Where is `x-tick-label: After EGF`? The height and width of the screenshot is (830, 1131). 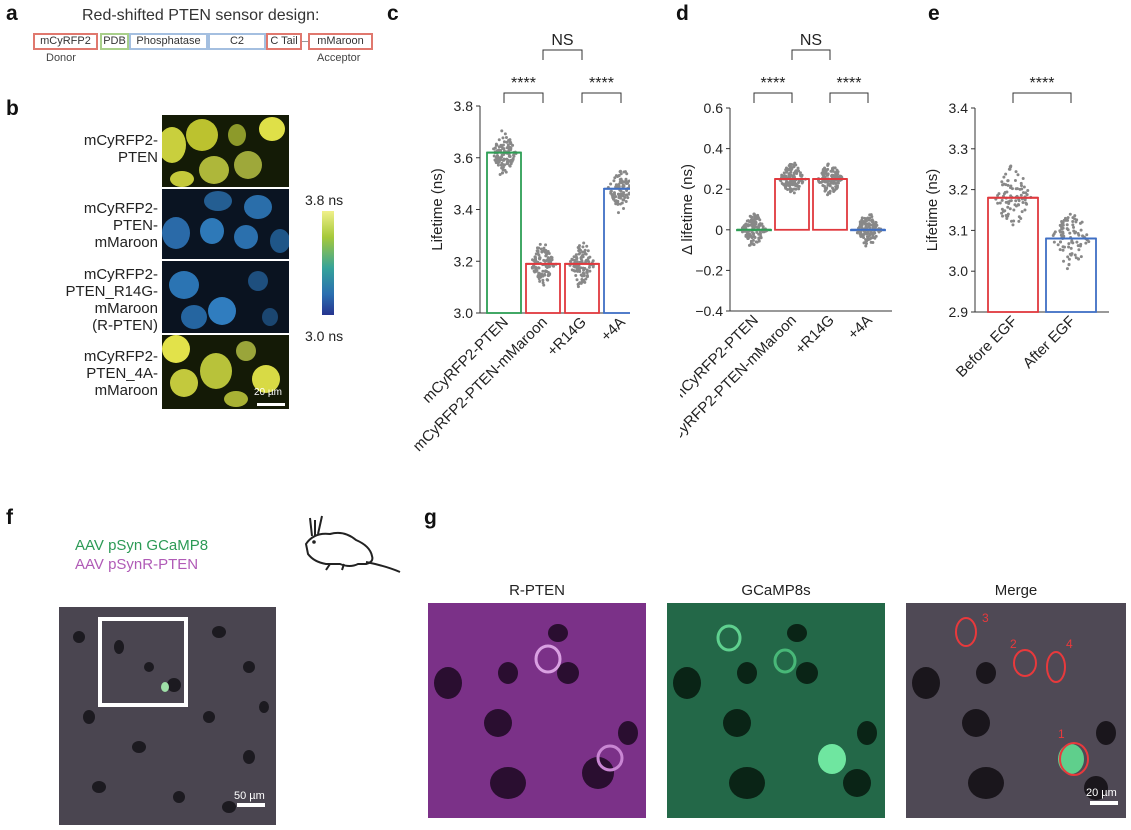 x-tick-label: After EGF is located at coordinates (1049, 342).